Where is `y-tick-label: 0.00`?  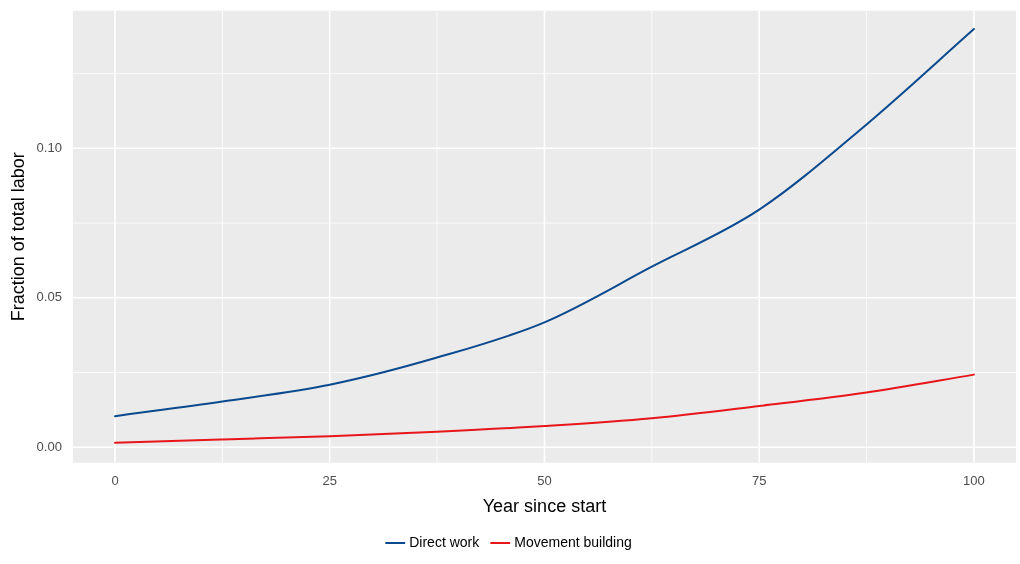
y-tick-label: 0.00 is located at coordinates (49, 446).